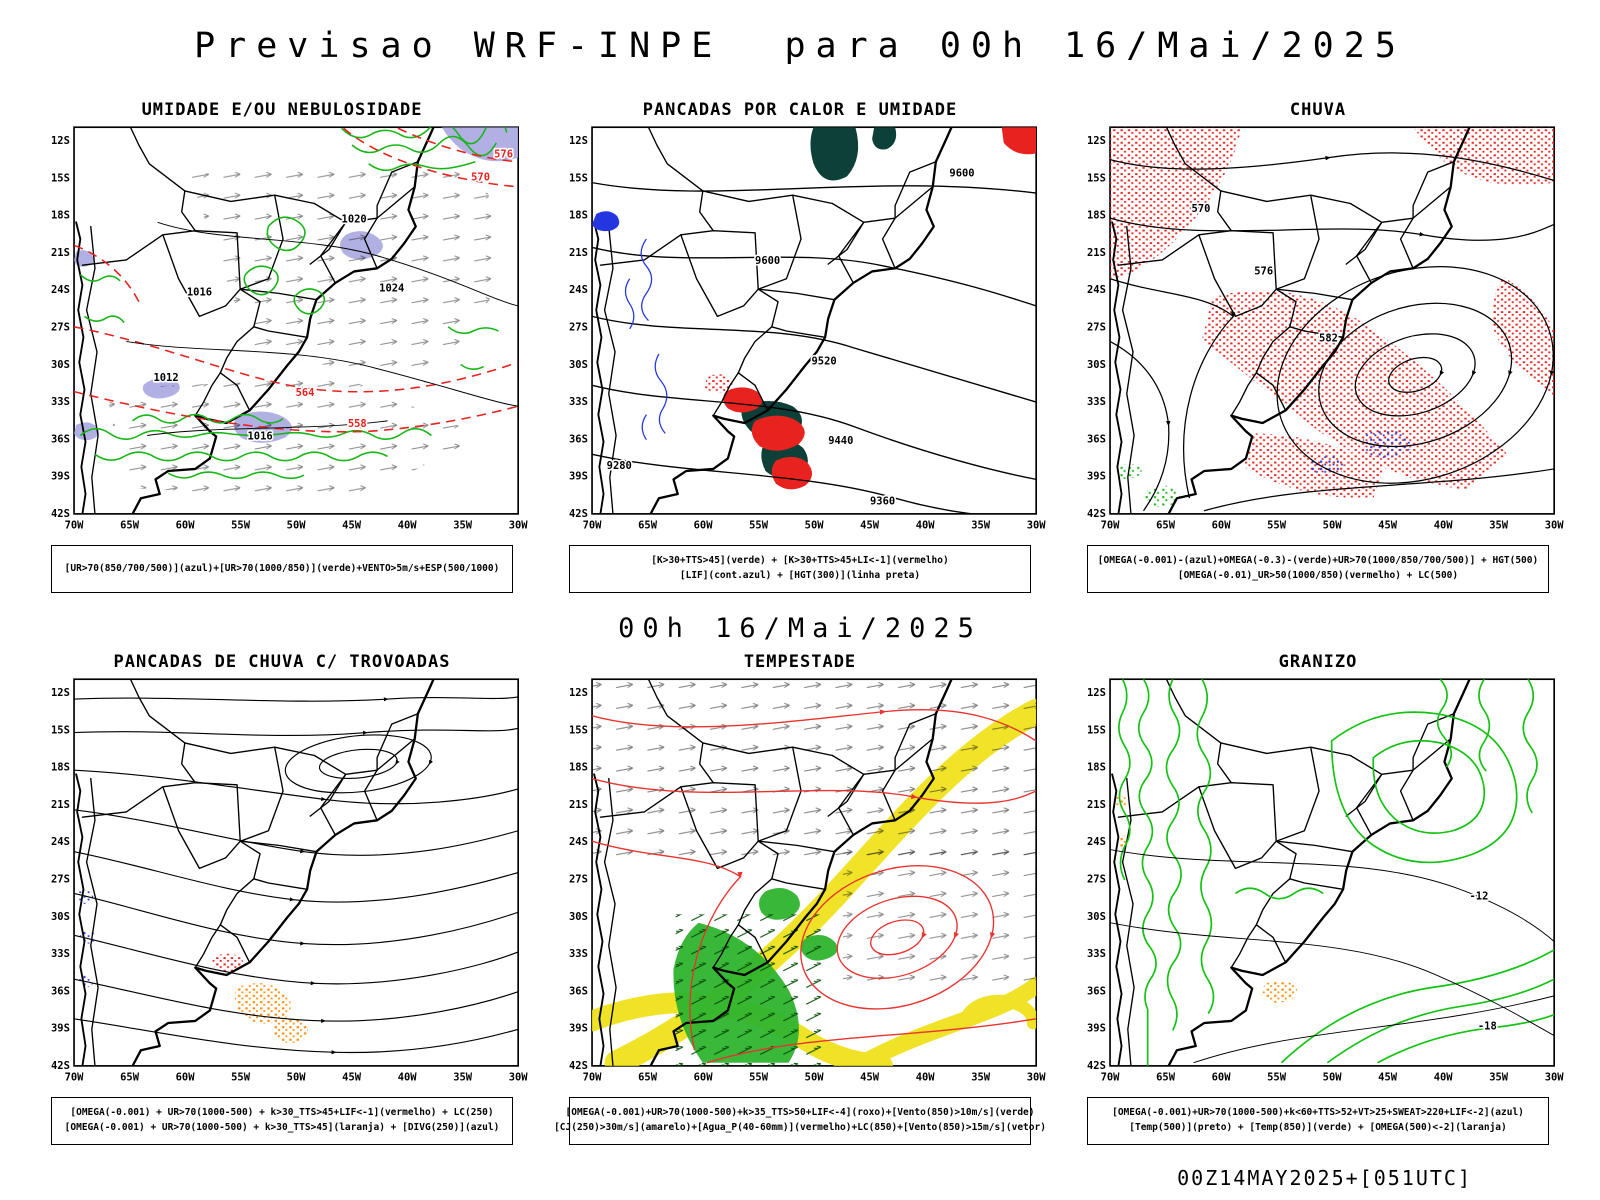 This screenshot has width=1600, height=1200. I want to click on contour-labels: 570 576 582, so click(1264, 273).